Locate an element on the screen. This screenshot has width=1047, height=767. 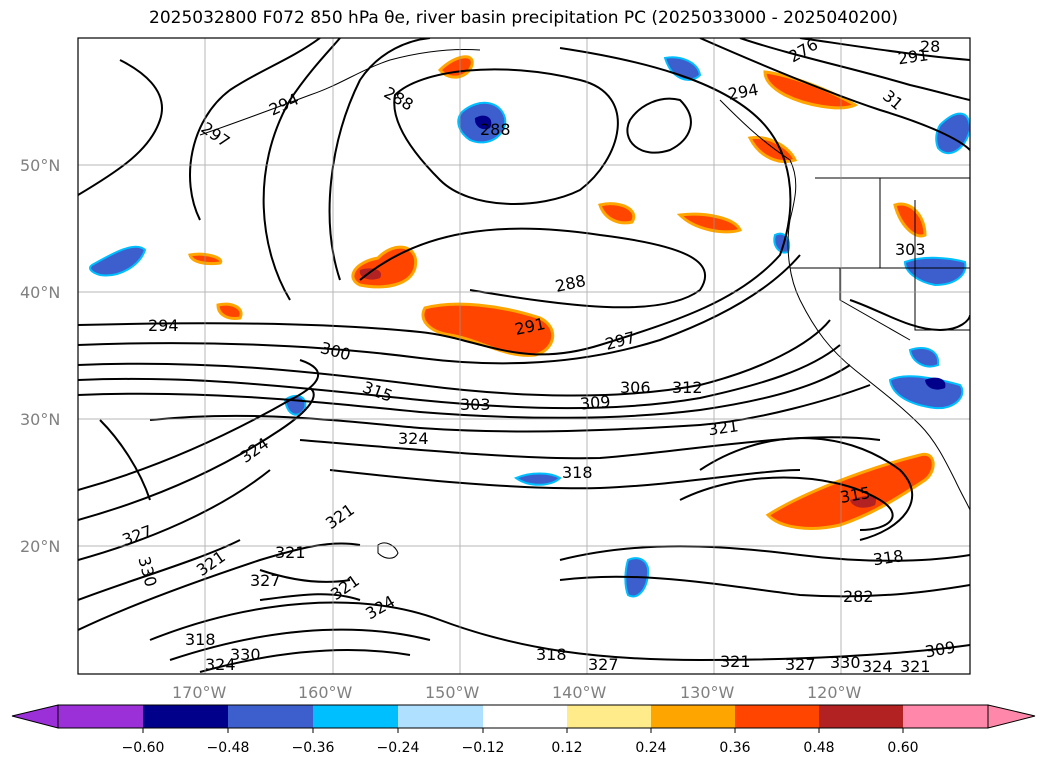
pacific-nw-coast is located at coordinates (844, 305).